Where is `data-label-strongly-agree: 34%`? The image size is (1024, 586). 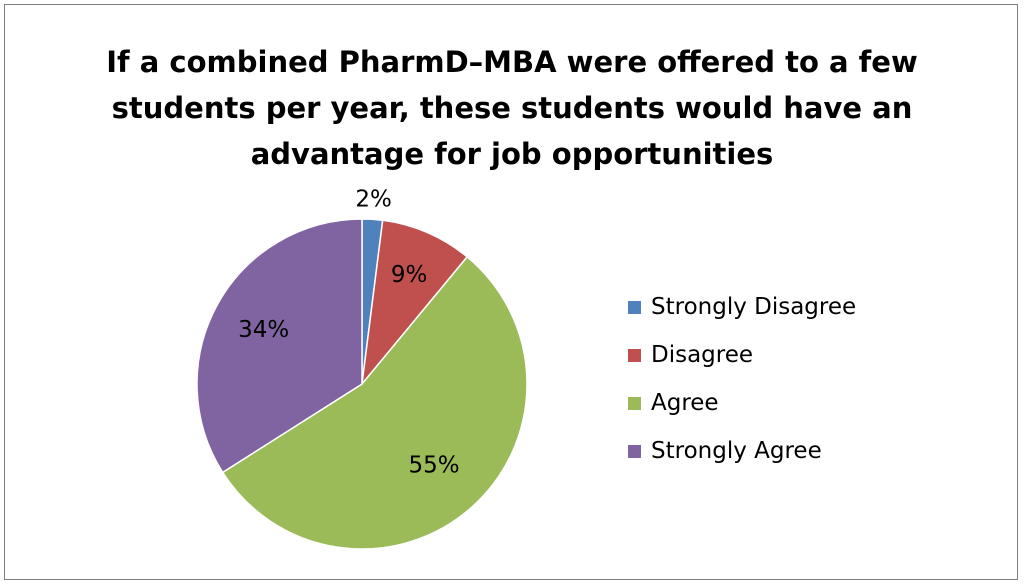
data-label-strongly-agree: 34% is located at coordinates (263, 330).